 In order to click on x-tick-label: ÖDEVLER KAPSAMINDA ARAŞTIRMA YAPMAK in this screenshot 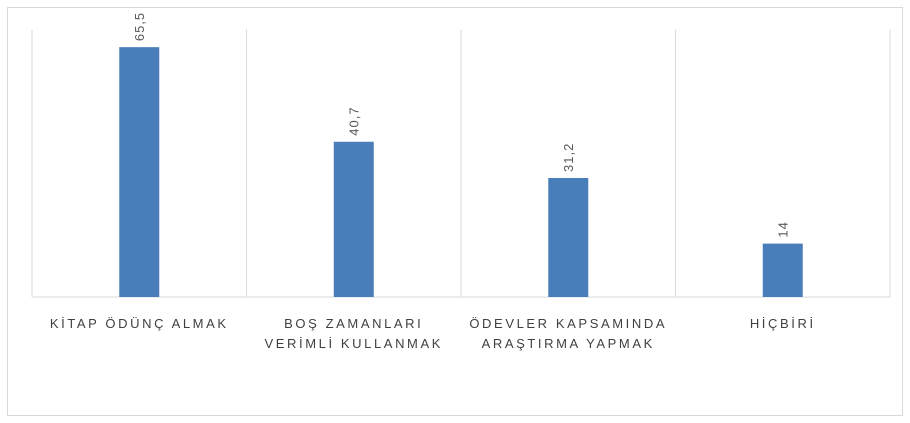, I will do `click(568, 333)`.